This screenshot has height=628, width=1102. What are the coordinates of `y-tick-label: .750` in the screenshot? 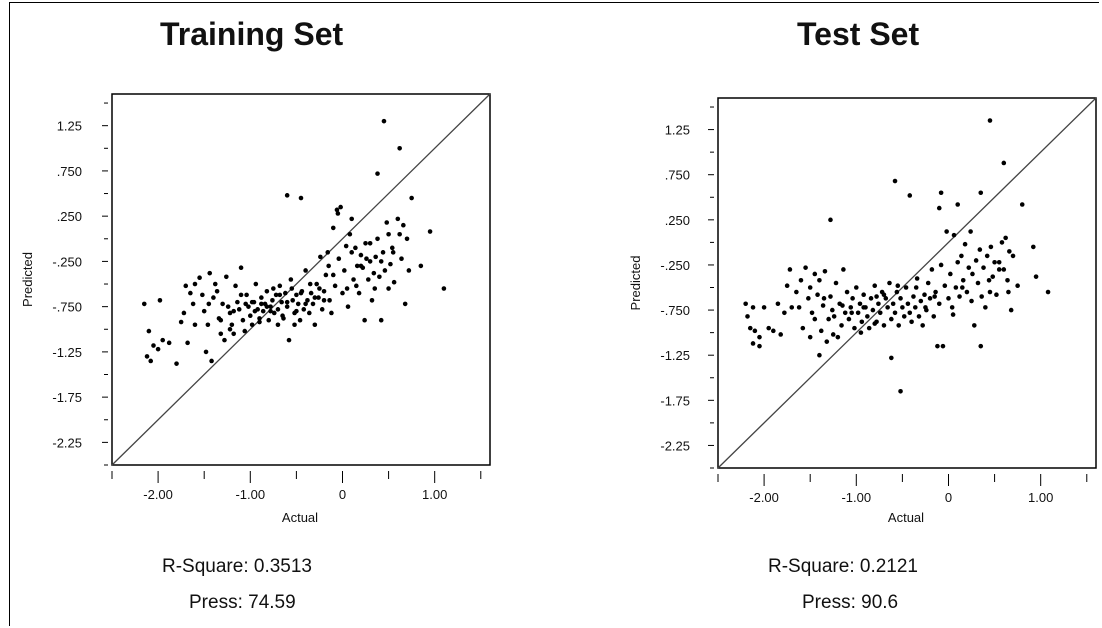 It's located at (677, 175).